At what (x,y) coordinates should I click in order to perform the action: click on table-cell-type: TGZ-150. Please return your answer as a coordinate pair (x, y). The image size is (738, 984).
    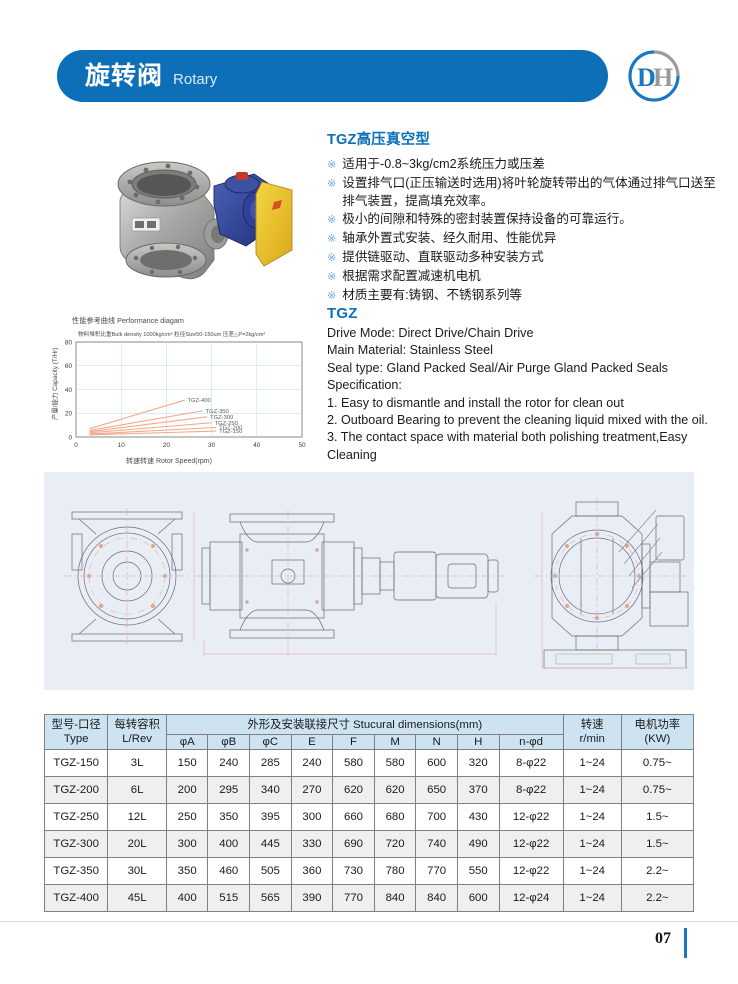
    Looking at the image, I should click on (76, 763).